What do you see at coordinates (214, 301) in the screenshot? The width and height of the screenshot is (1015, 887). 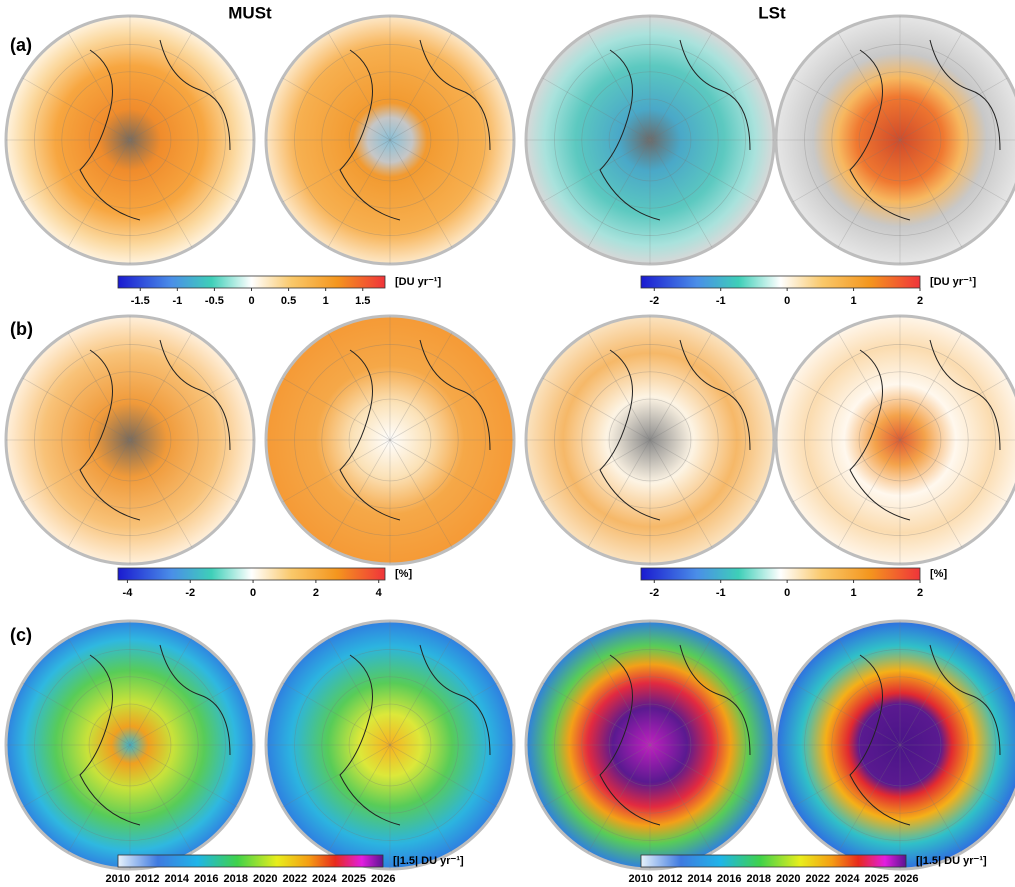 I see `colorbar-tick-label: -0.5` at bounding box center [214, 301].